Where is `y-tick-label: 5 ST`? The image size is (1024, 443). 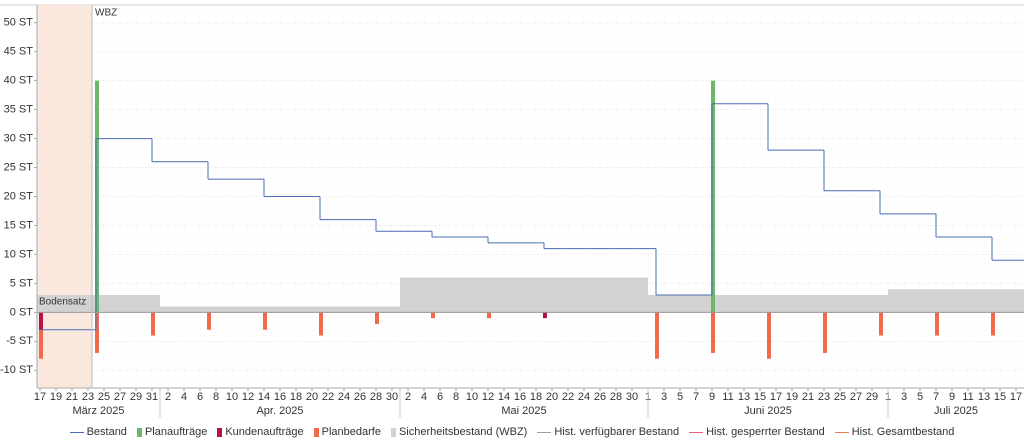 y-tick-label: 5 ST is located at coordinates (22, 283).